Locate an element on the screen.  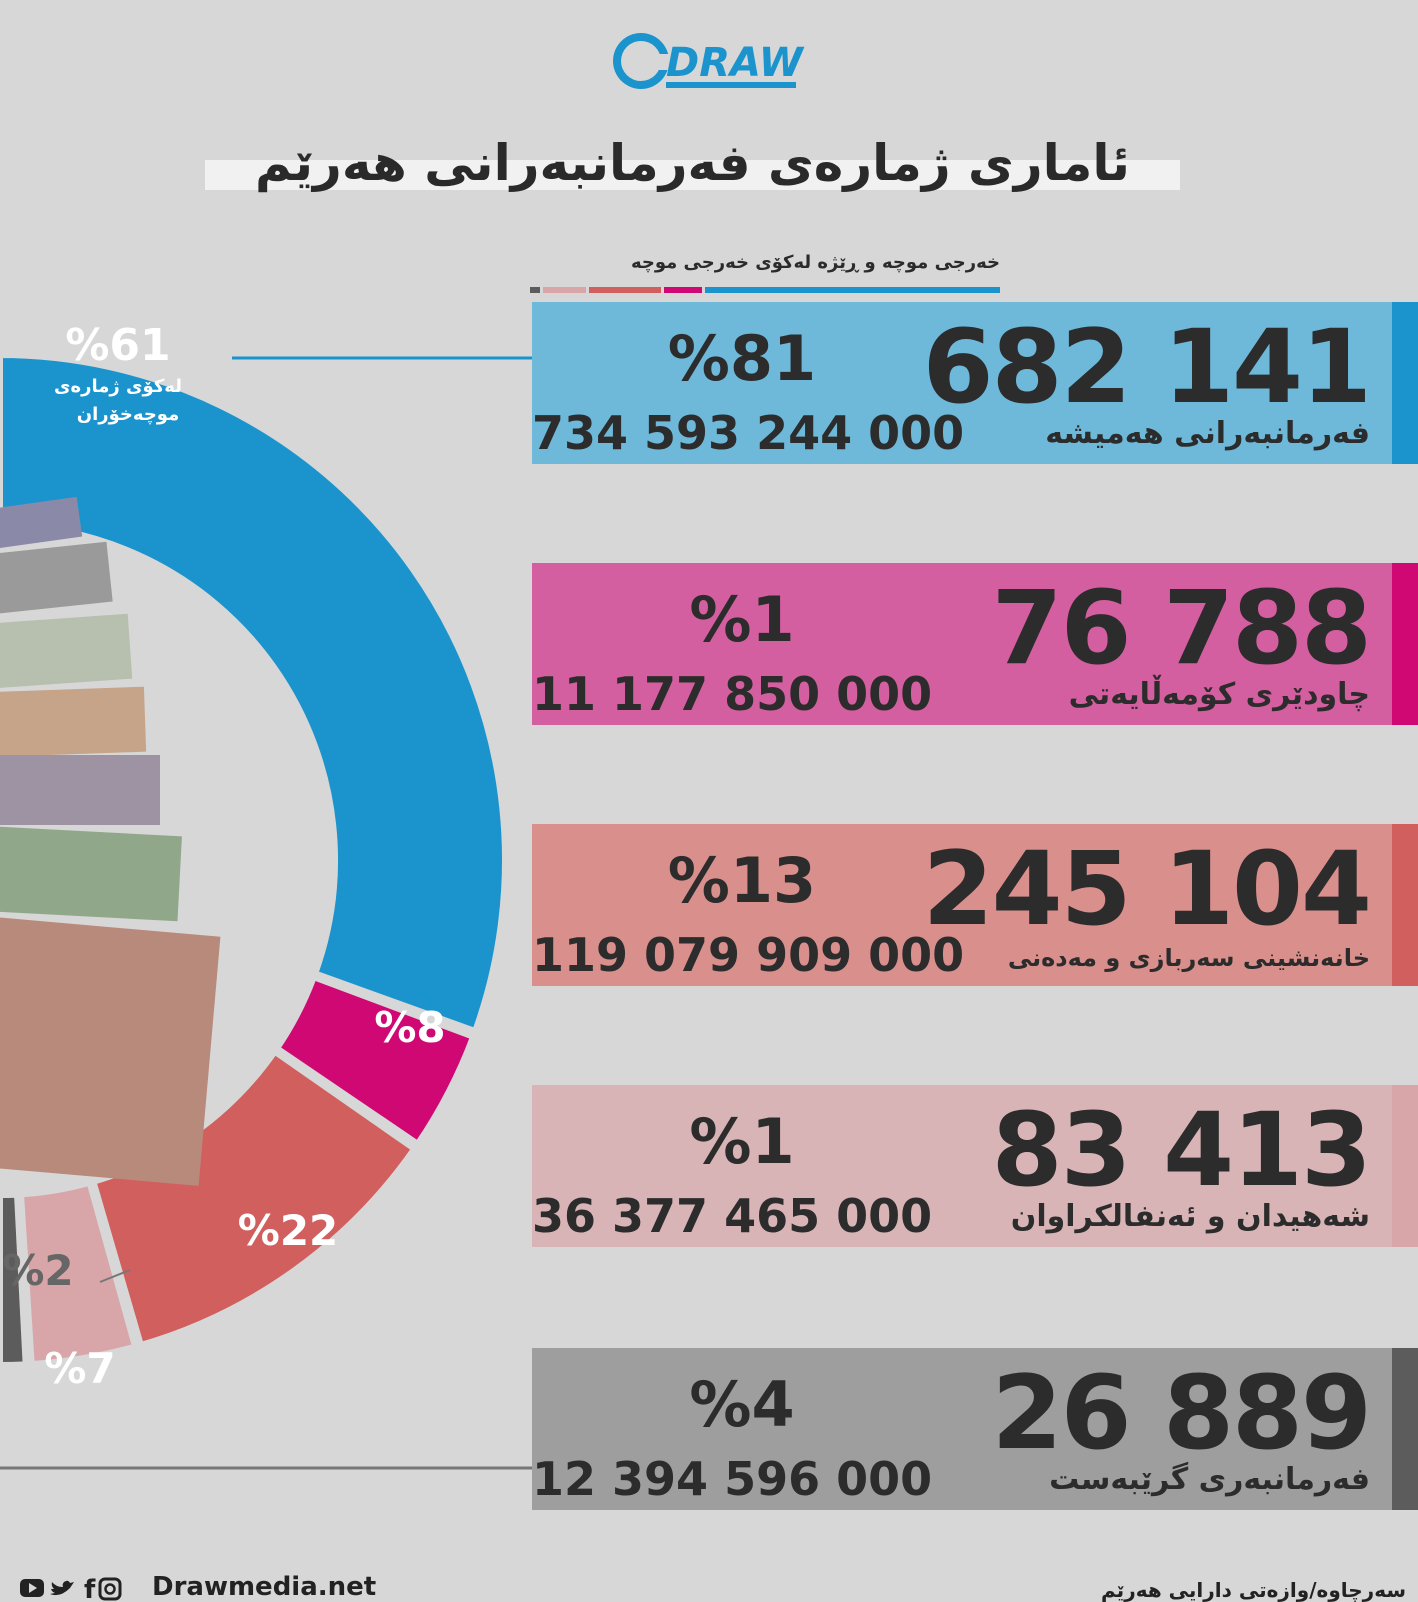
social-icons: f is located at coordinates (71, 1588).